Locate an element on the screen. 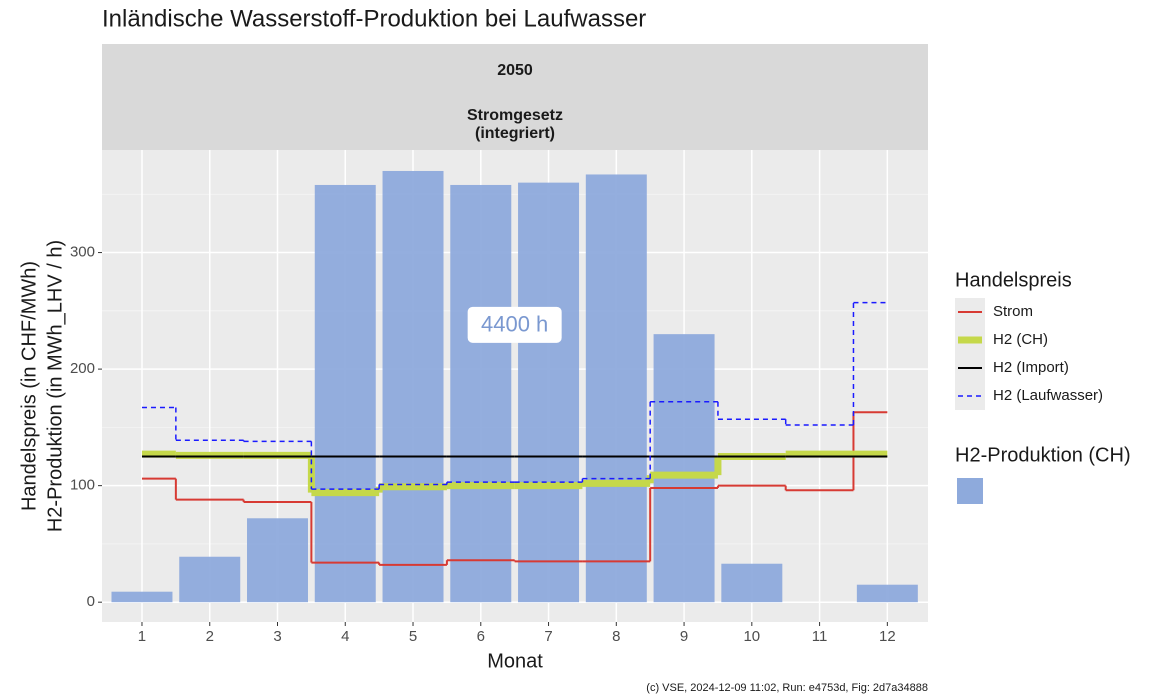  legend-title: H2-Produktion (CH) is located at coordinates (1043, 455).